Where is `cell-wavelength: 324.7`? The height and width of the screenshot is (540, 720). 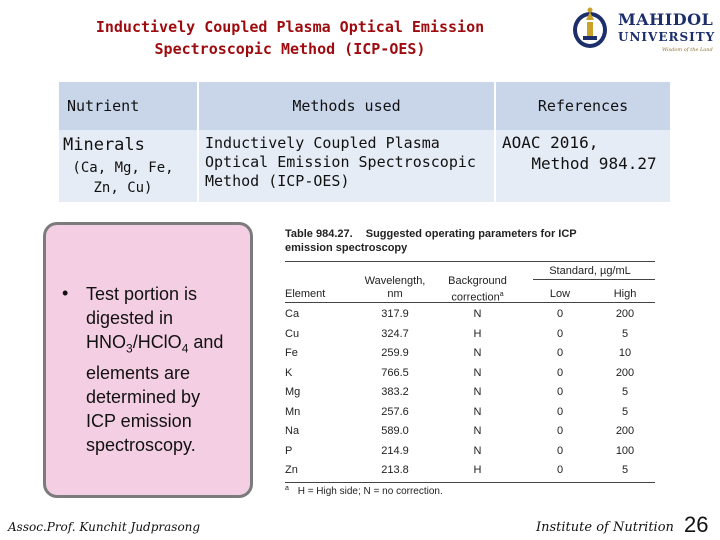 cell-wavelength: 324.7 is located at coordinates (395, 333).